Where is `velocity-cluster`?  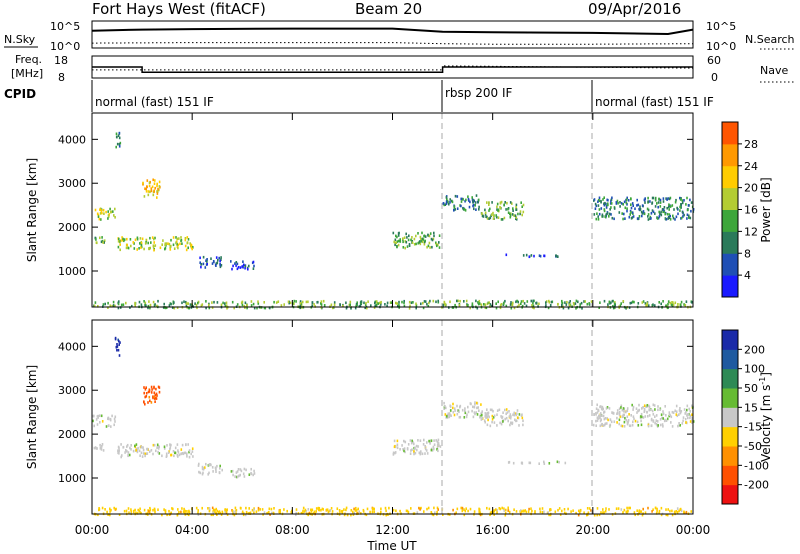
velocity-cluster is located at coordinates (417, 447).